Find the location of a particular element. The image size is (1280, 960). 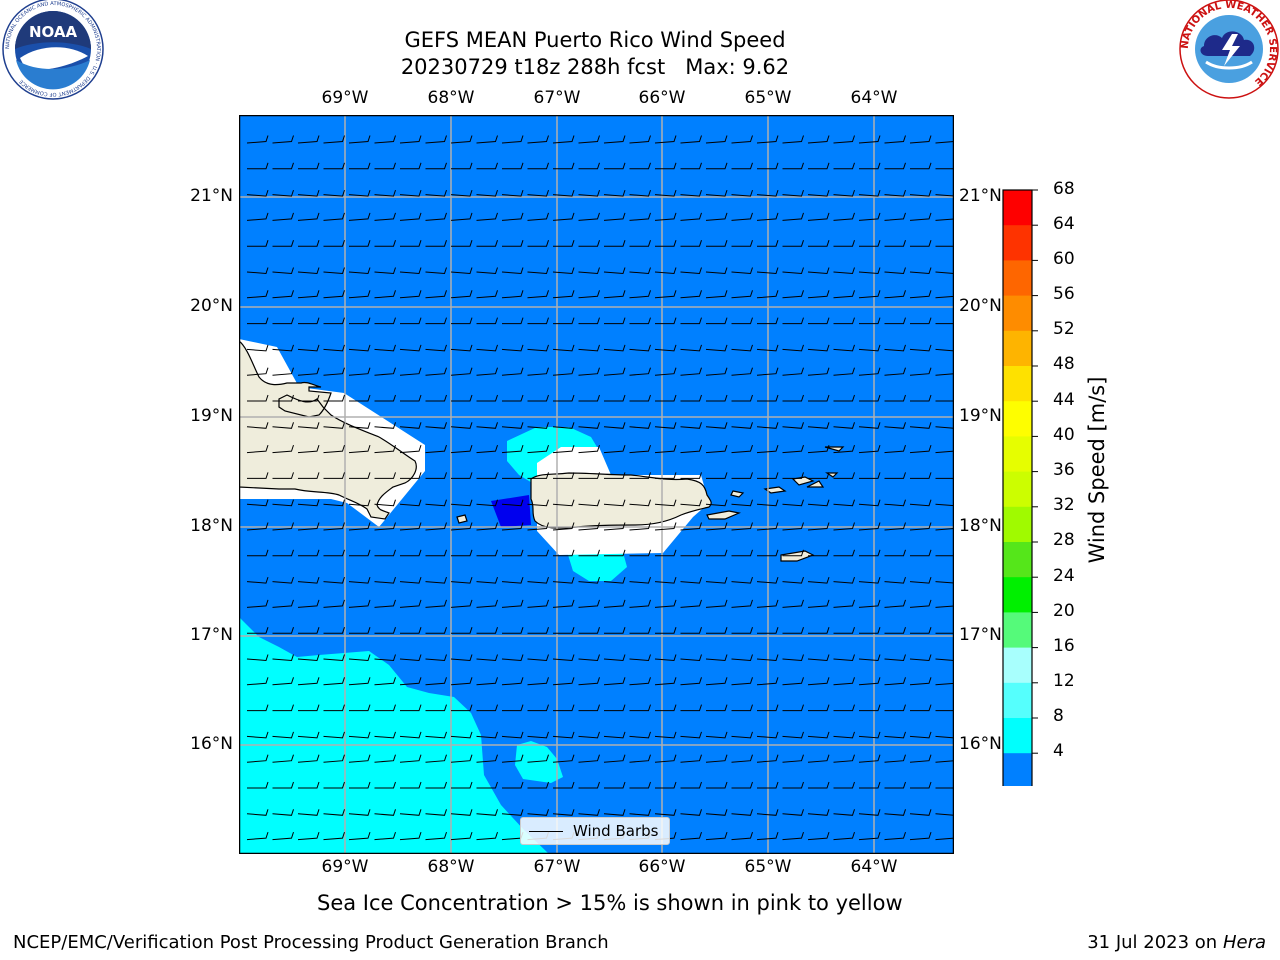

colorbar-tick: 28 is located at coordinates (1064, 540).